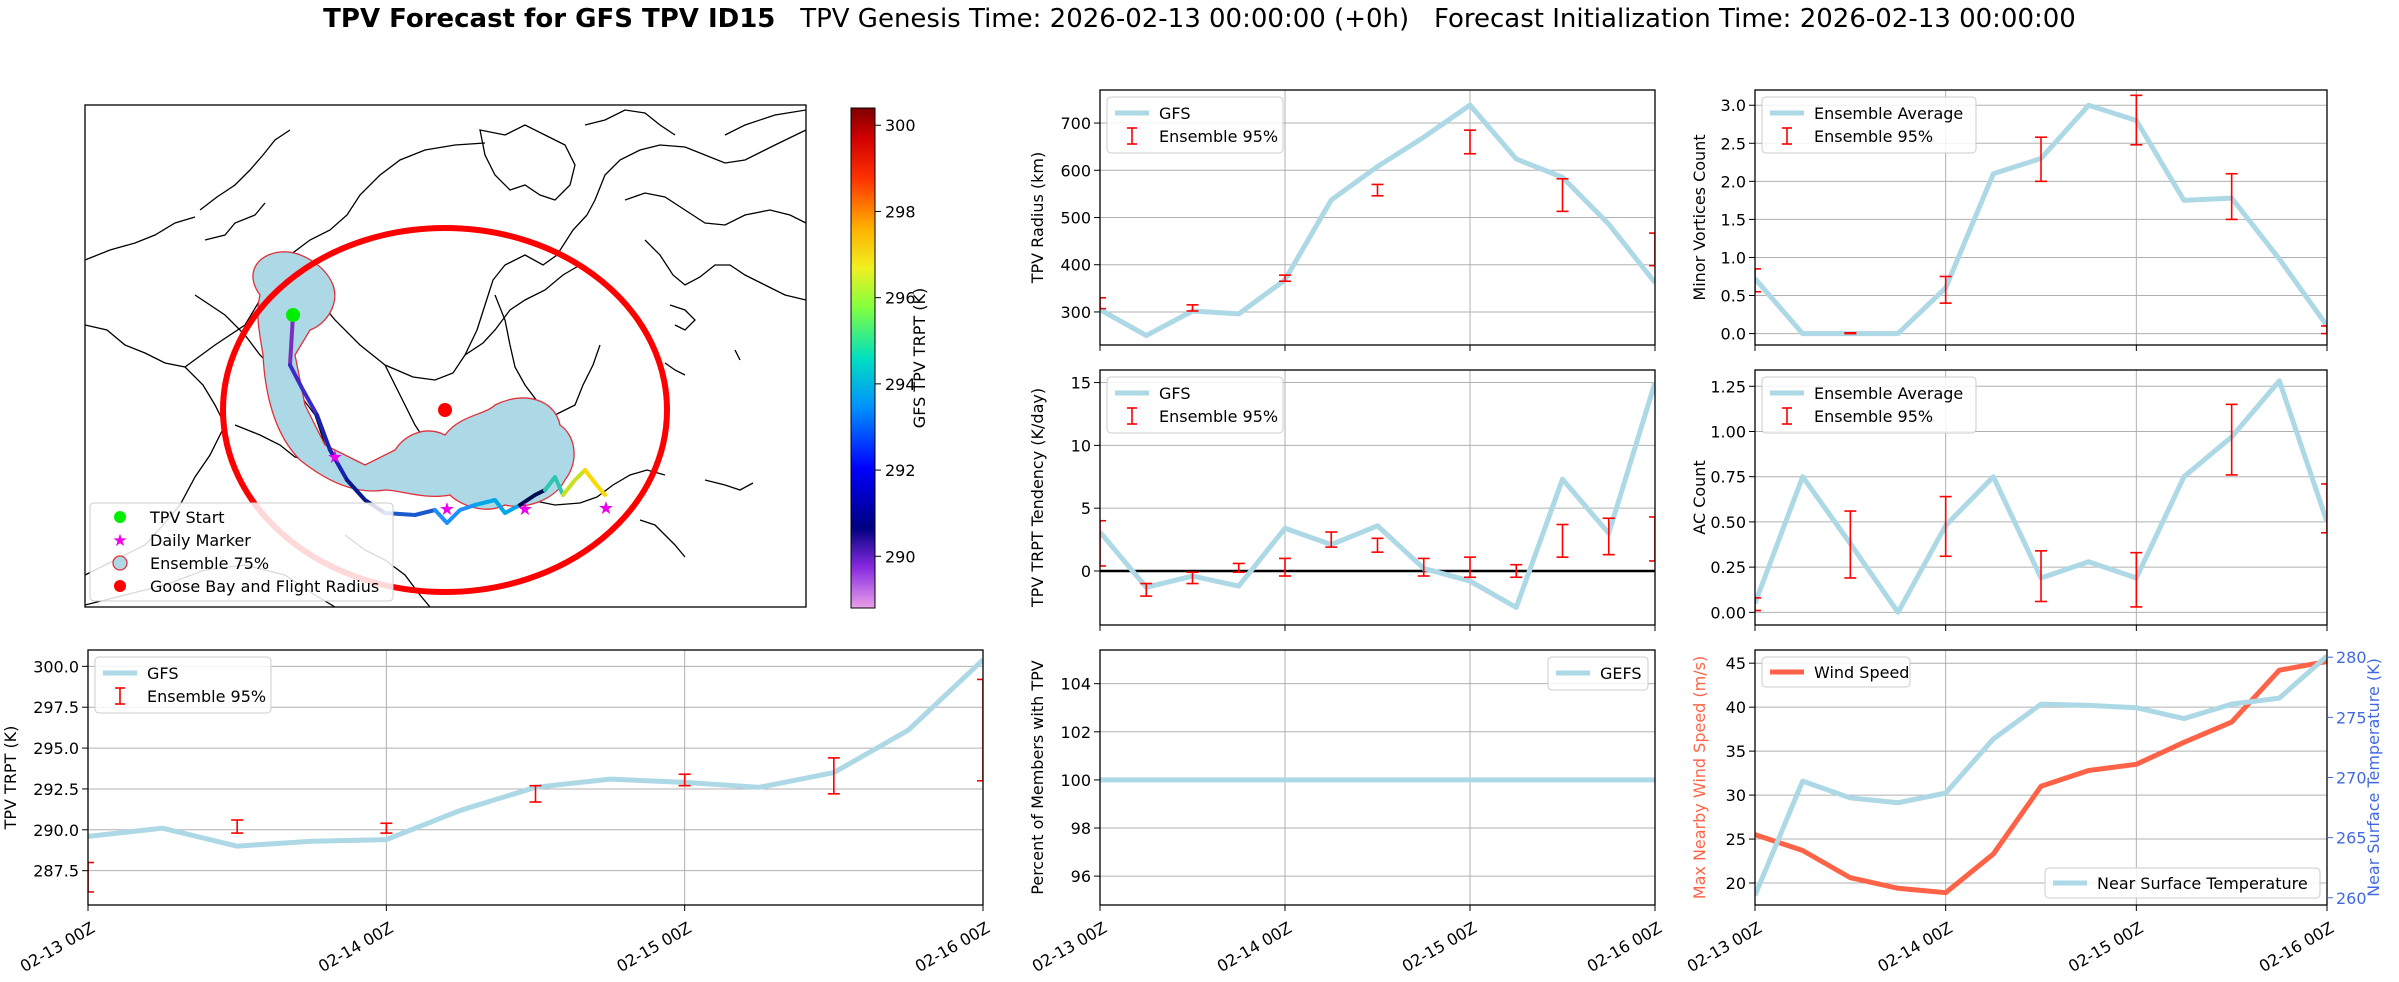  I want to click on y-tick-label: 1.25, so click(1728, 386).